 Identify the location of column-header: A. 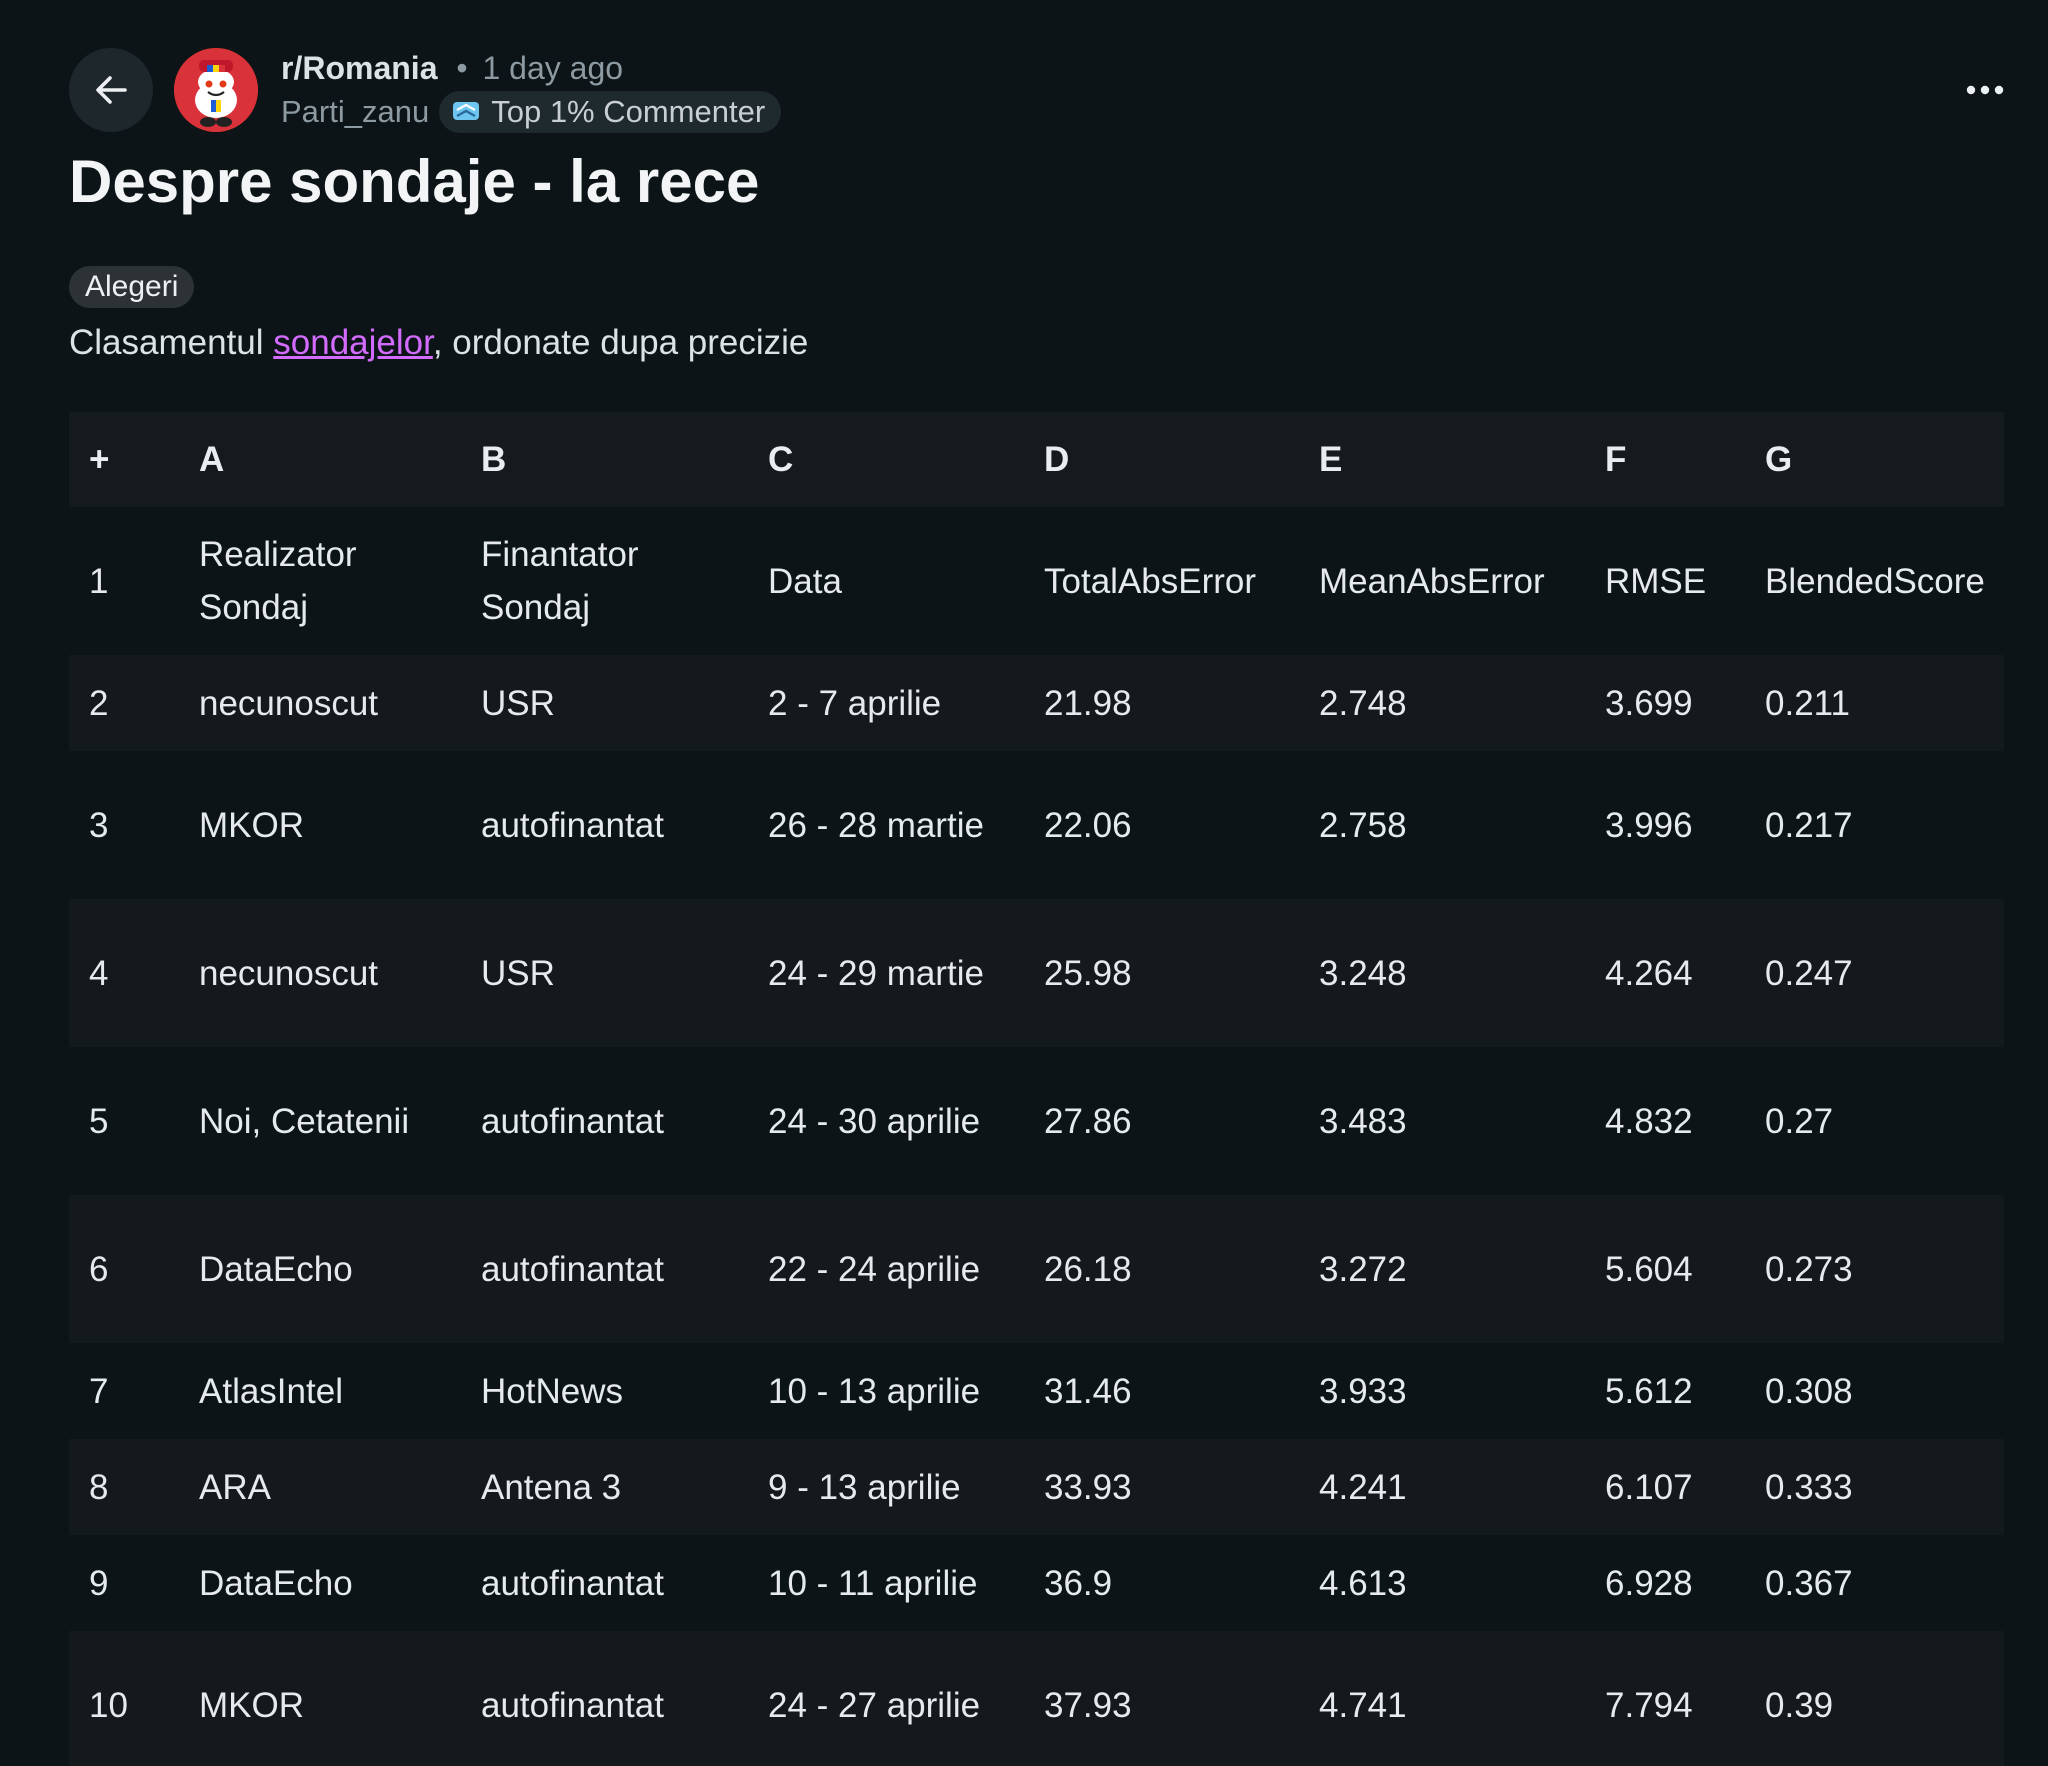
(212, 459).